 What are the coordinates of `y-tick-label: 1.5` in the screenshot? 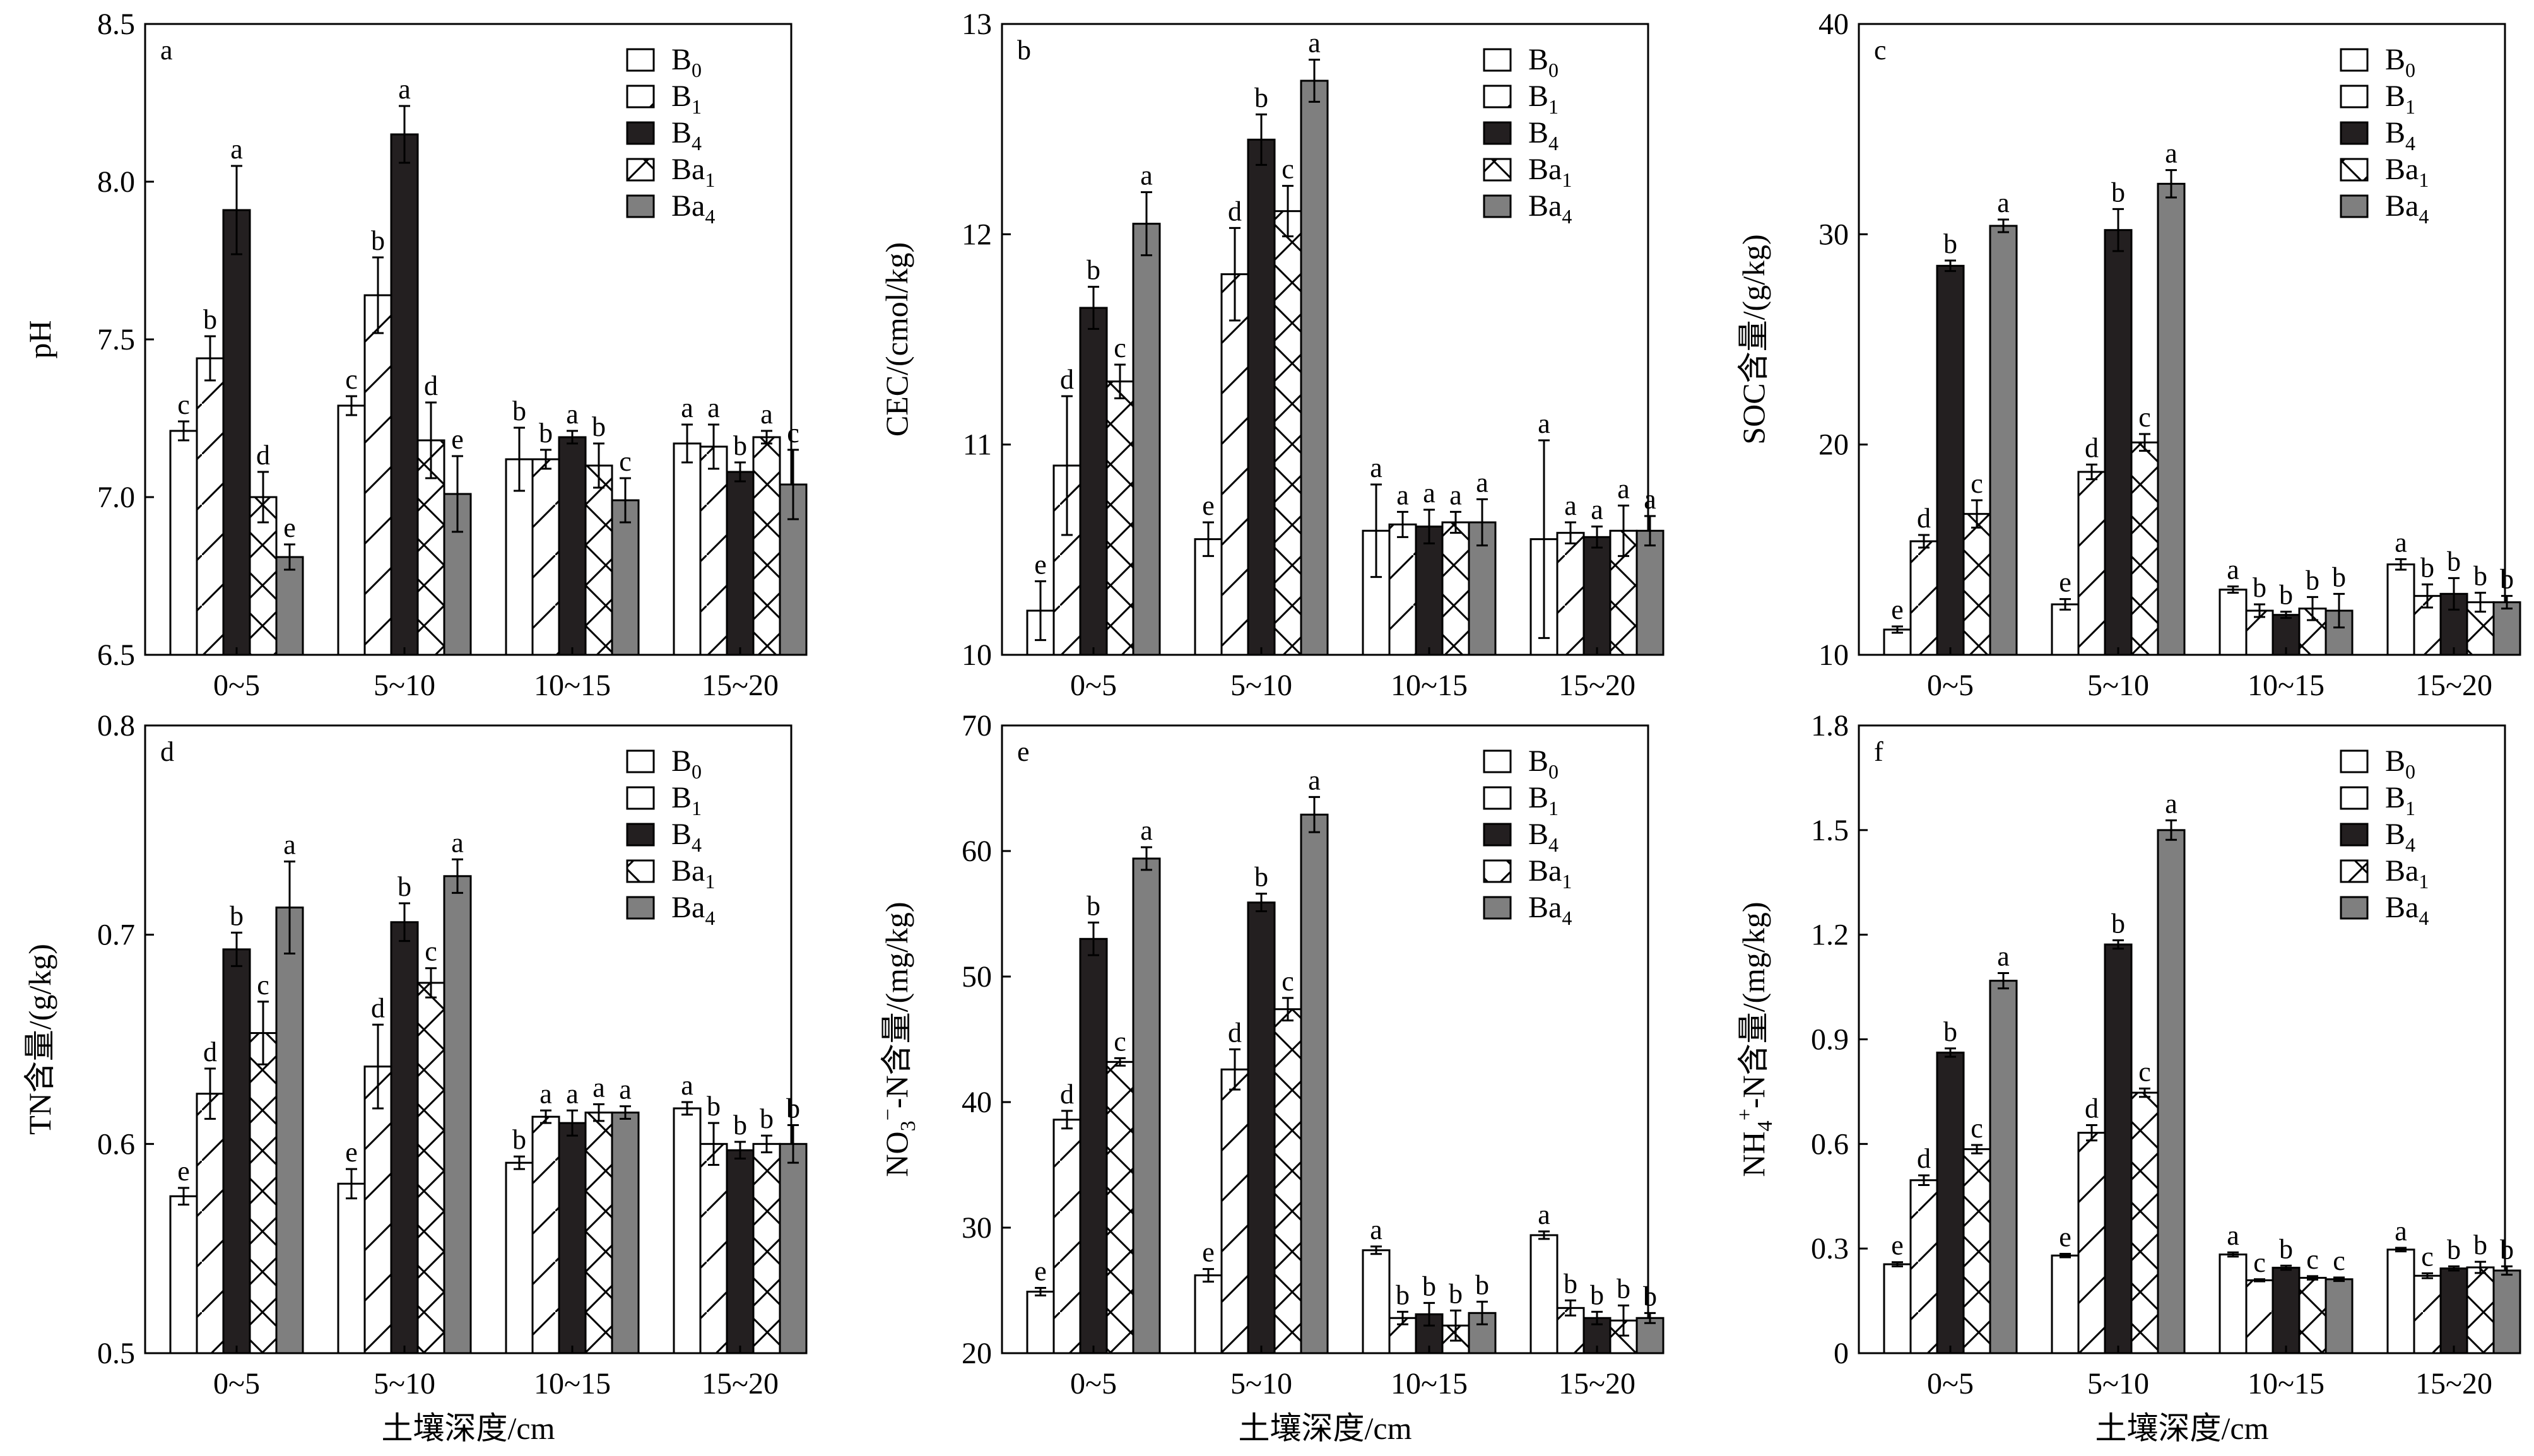 It's located at (1830, 830).